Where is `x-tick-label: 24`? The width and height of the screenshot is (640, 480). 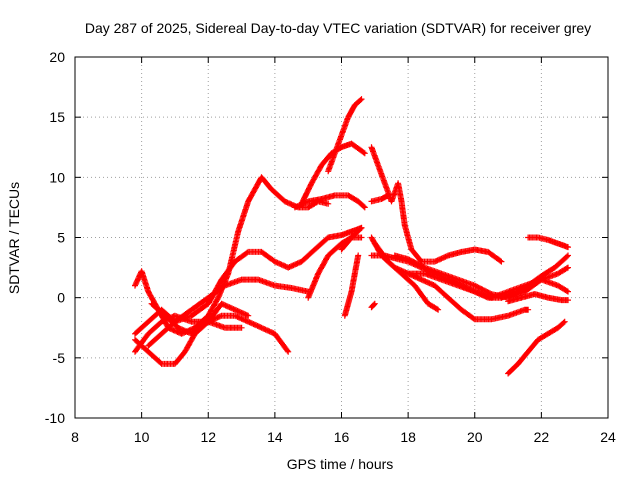 x-tick-label: 24 is located at coordinates (608, 437).